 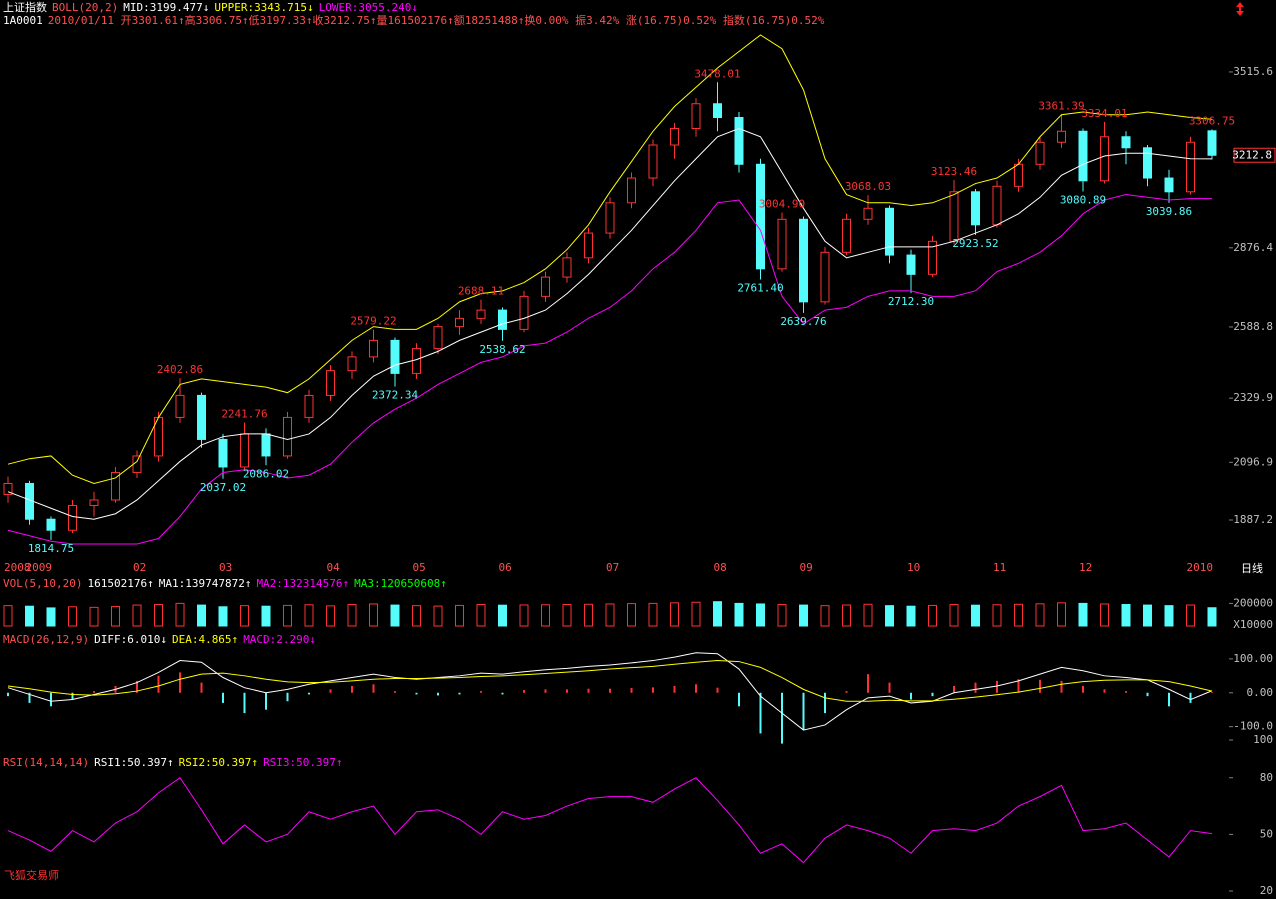 What do you see at coordinates (1200, 567) in the screenshot?
I see `x-tick-label: 2010` at bounding box center [1200, 567].